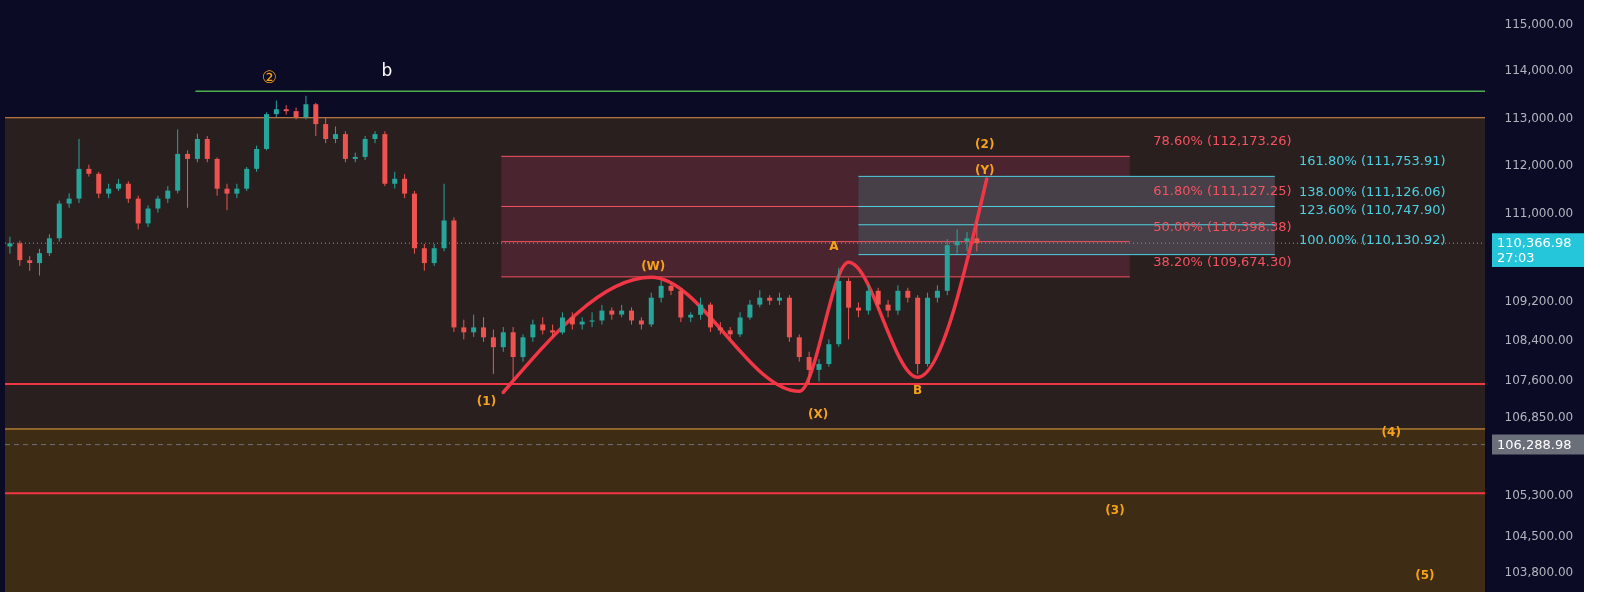  What do you see at coordinates (1222, 191) in the screenshot?
I see `ref-line-label: 61.80% (111,127.25)` at bounding box center [1222, 191].